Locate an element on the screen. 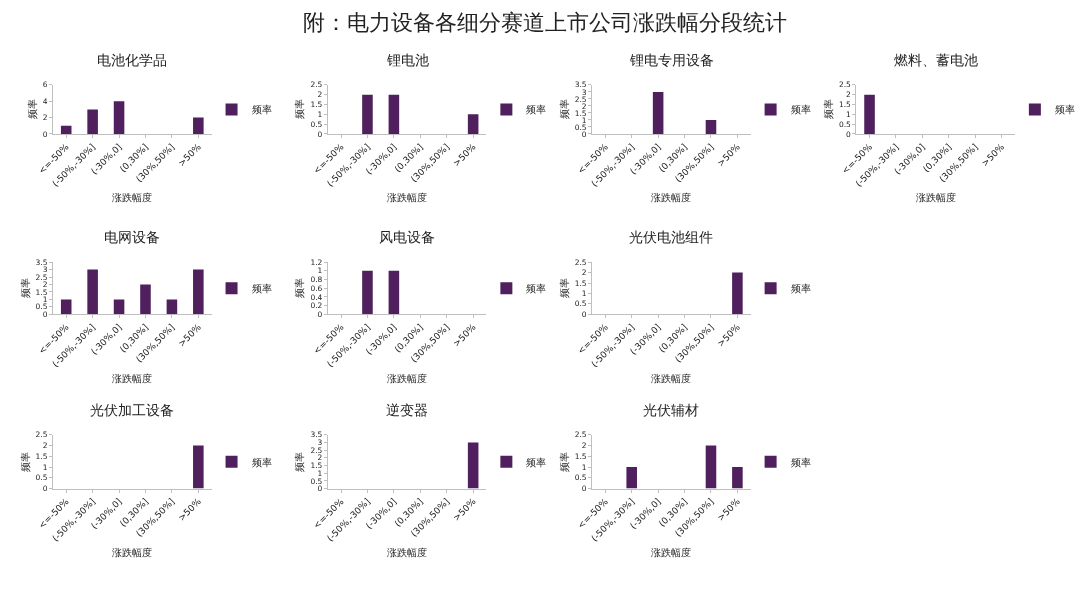 The height and width of the screenshot is (608, 1080). text: 附：电力设备各细分赛道上市公司涨跌幅分段统计 is located at coordinates (545, 22).